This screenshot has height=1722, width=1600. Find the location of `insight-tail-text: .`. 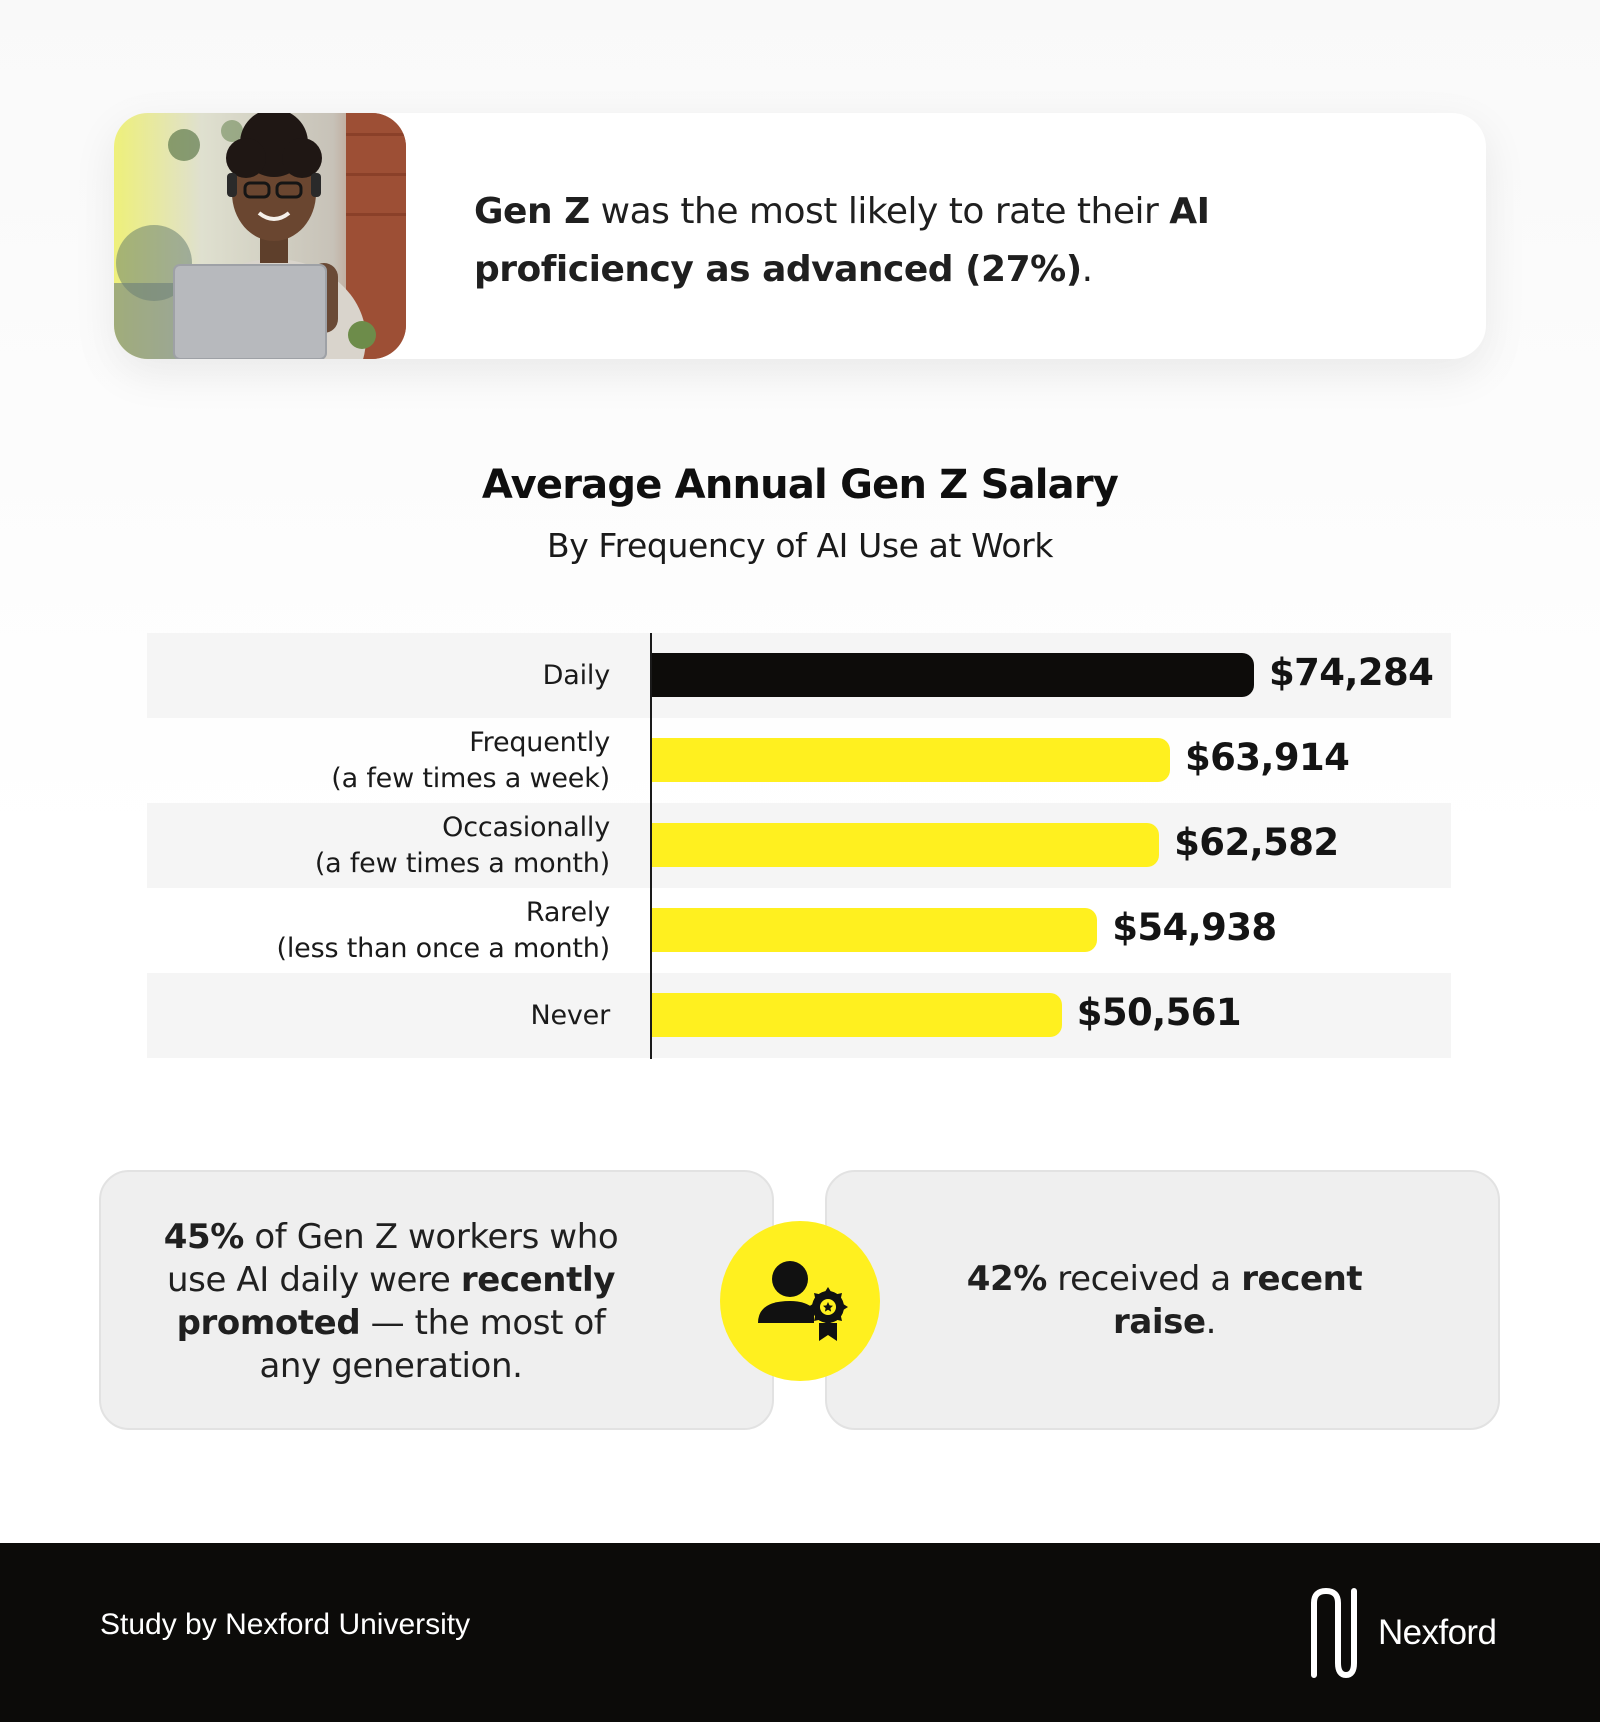

insight-tail-text: . is located at coordinates (1087, 269).